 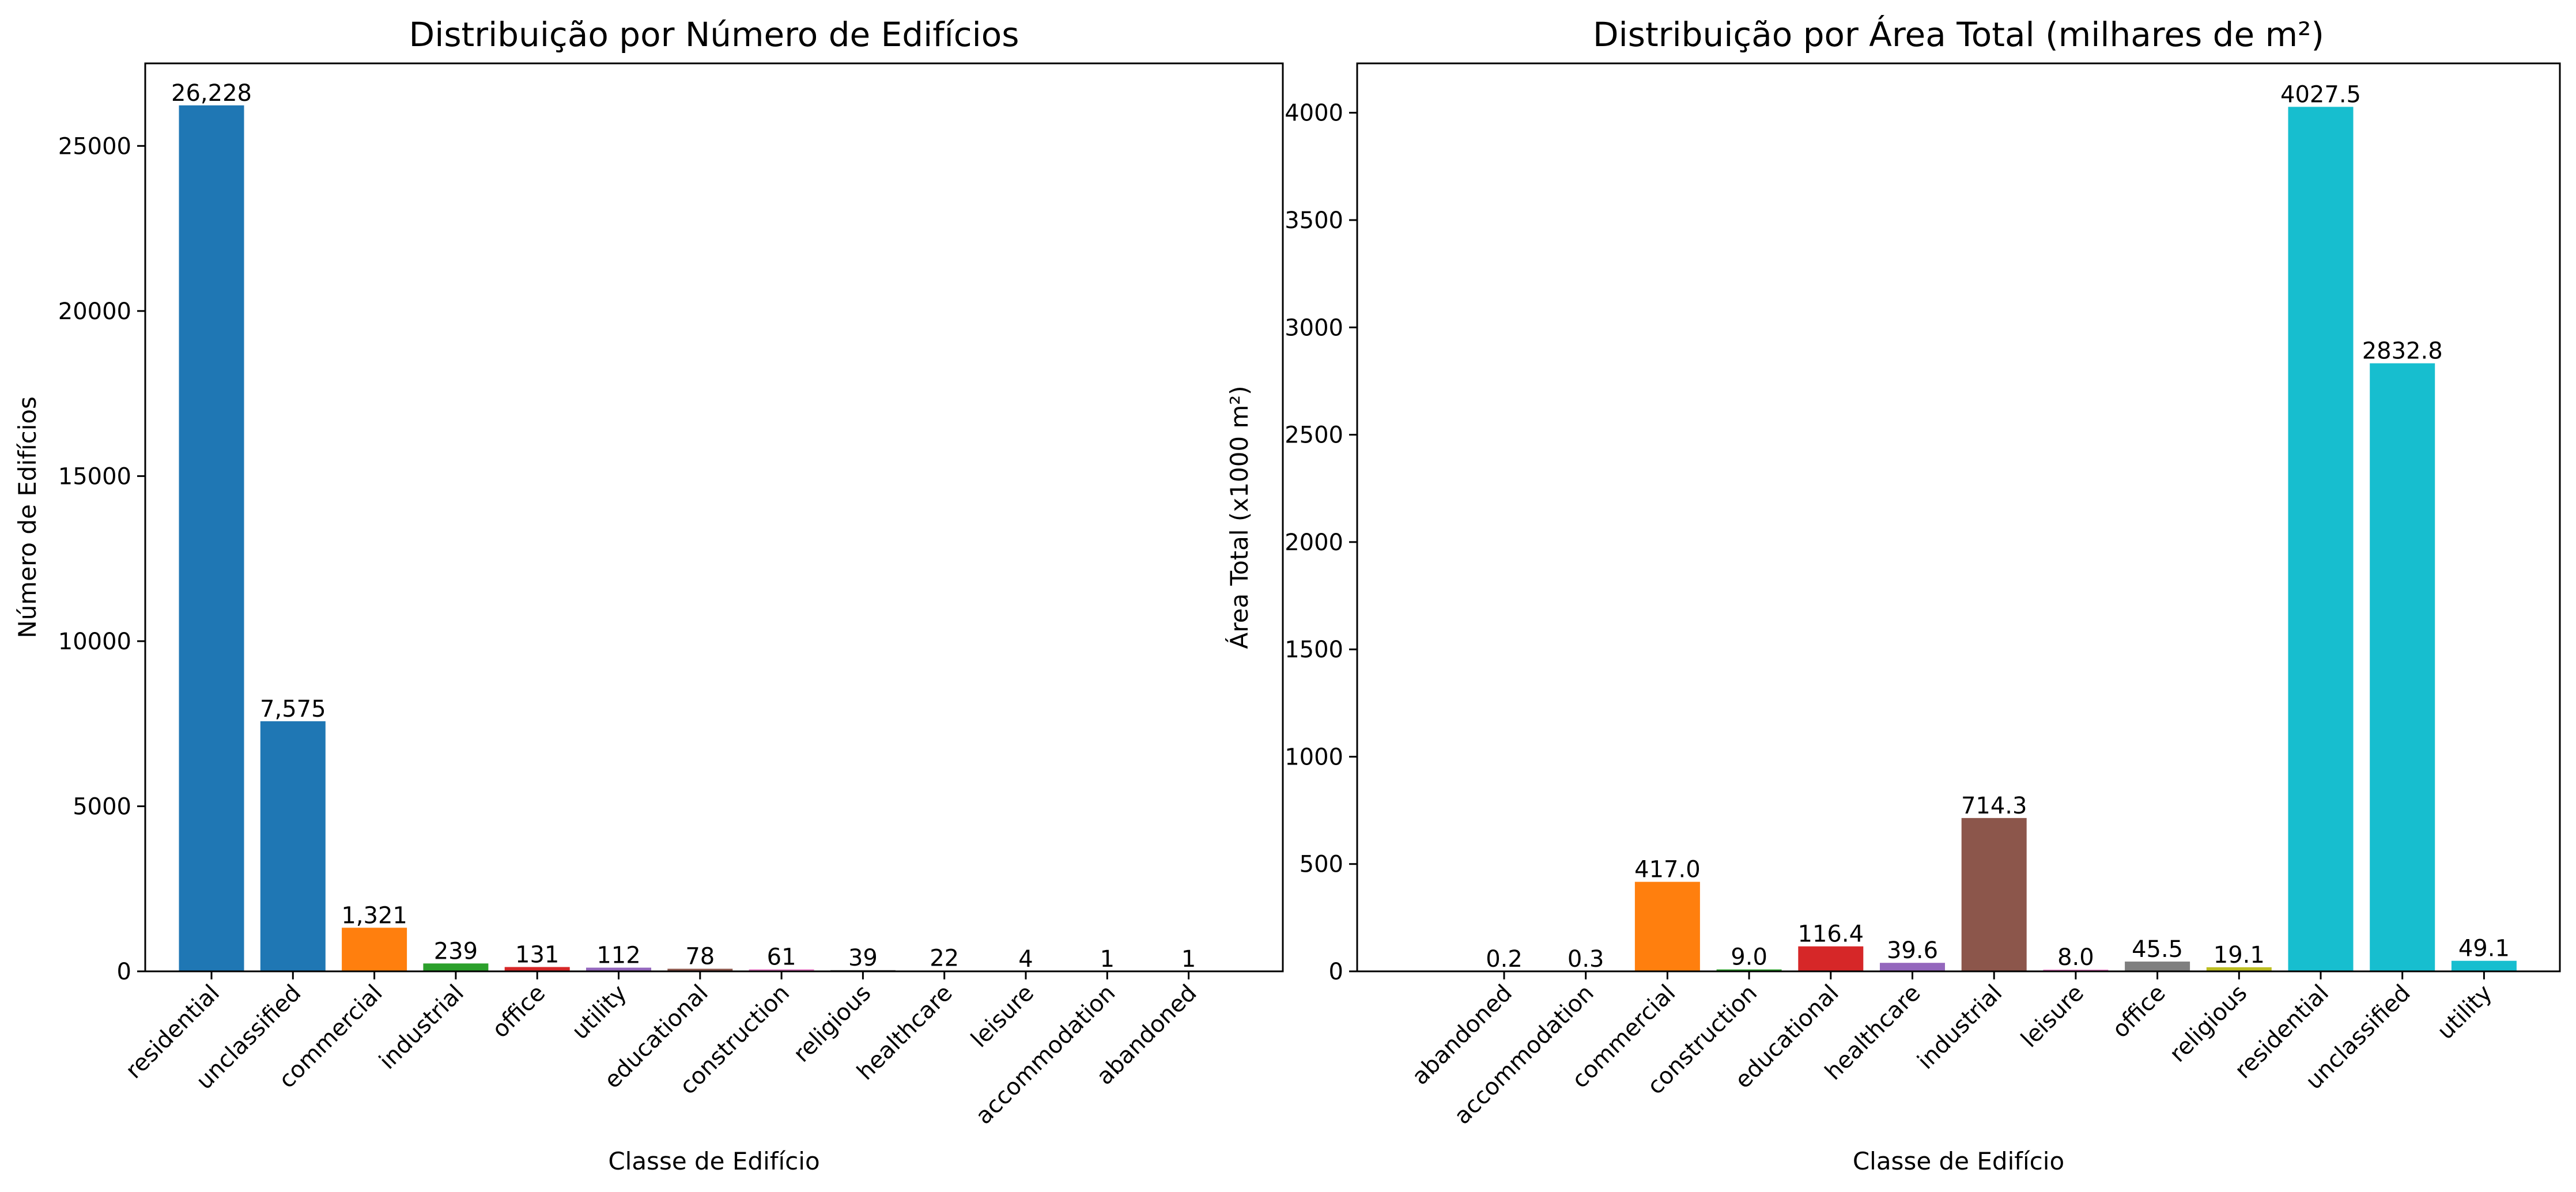 I want to click on y-tick-label: 2000, so click(x=1314, y=542).